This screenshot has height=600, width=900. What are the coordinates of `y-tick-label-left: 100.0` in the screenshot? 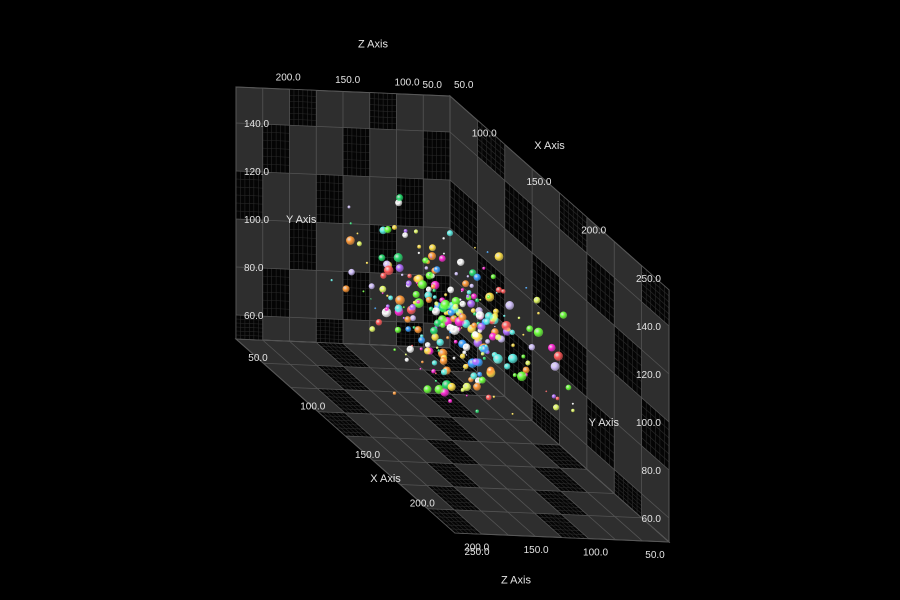 It's located at (648, 423).